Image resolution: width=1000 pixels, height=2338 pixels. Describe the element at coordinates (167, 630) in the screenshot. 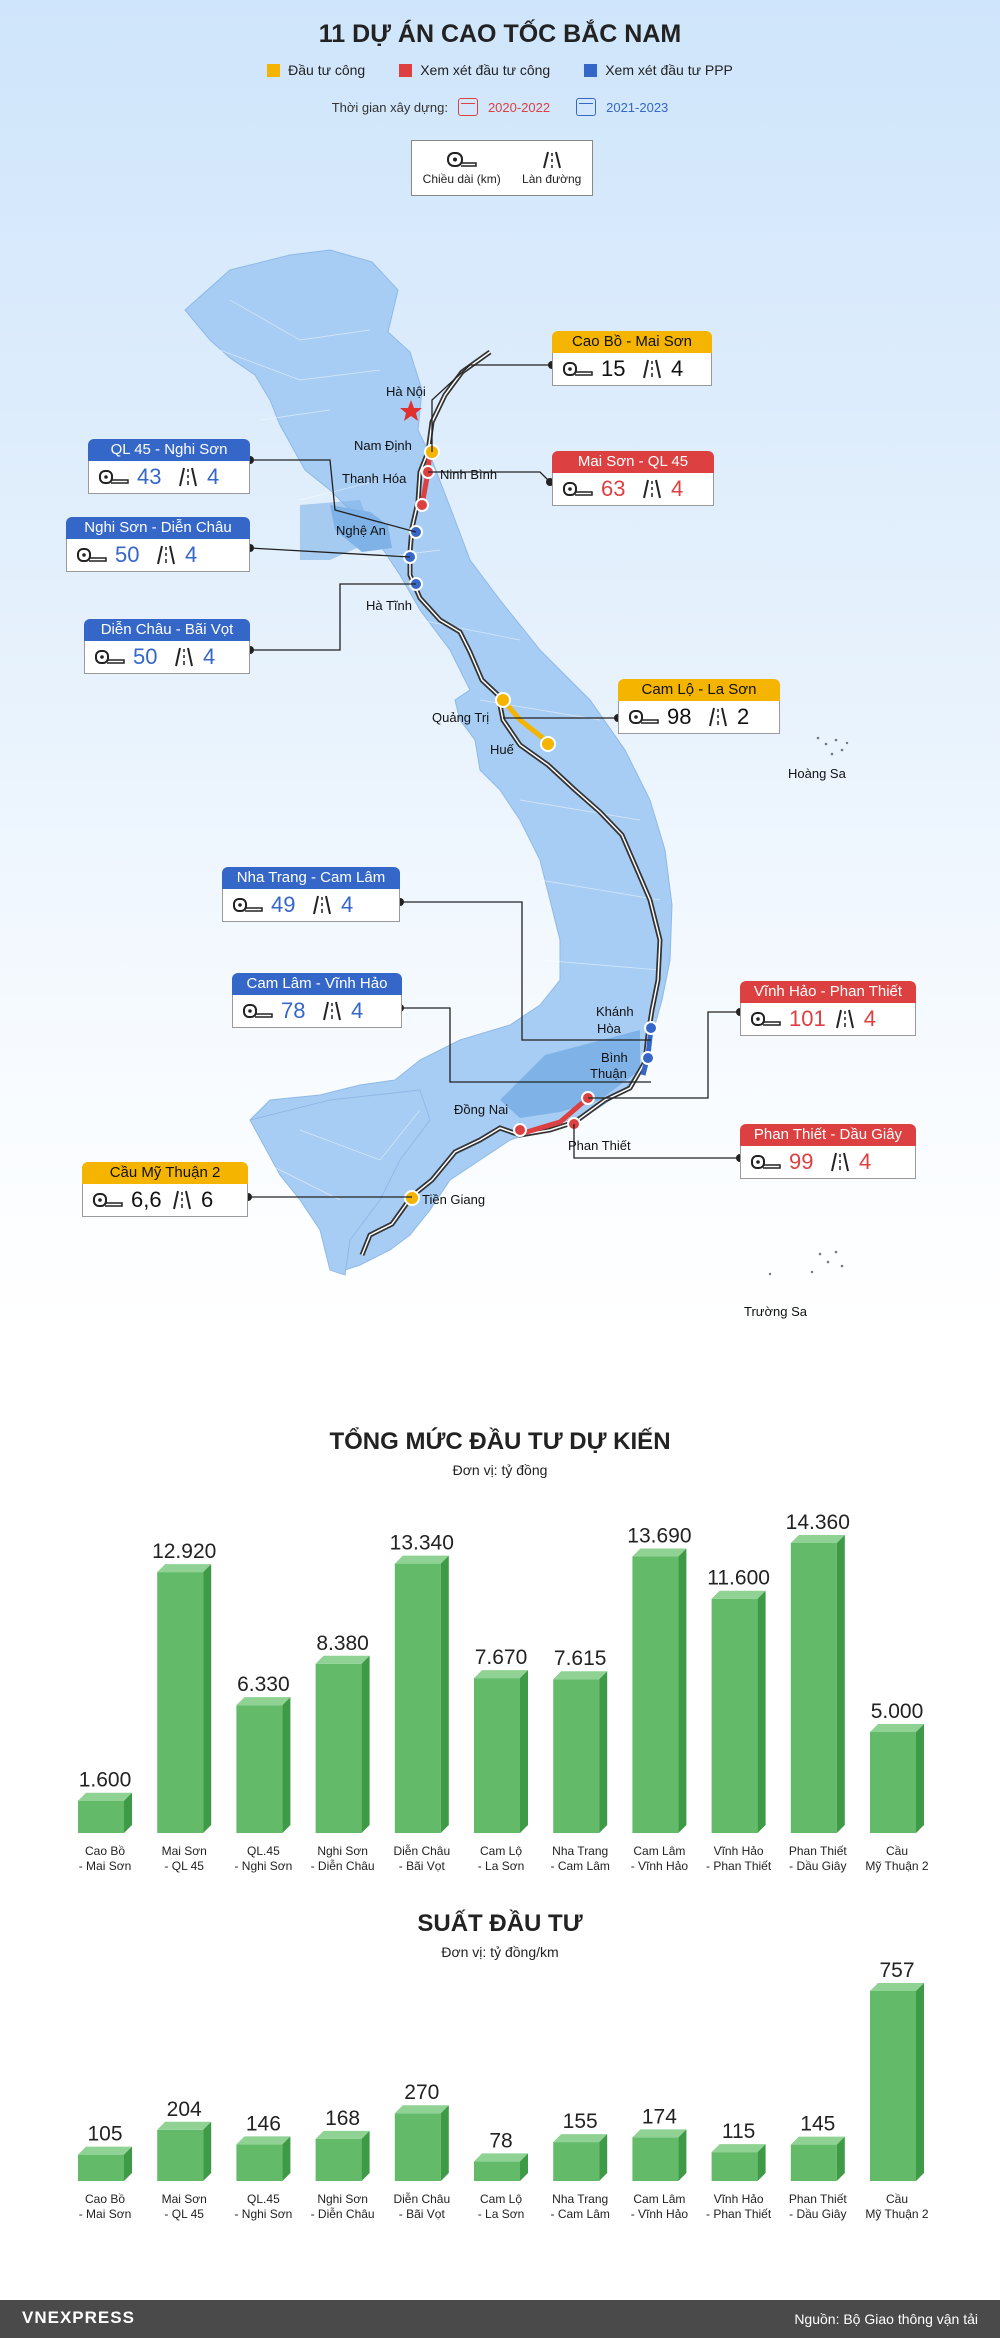

I see `project-name: Diễn Châu - Bãi Vọt` at that location.